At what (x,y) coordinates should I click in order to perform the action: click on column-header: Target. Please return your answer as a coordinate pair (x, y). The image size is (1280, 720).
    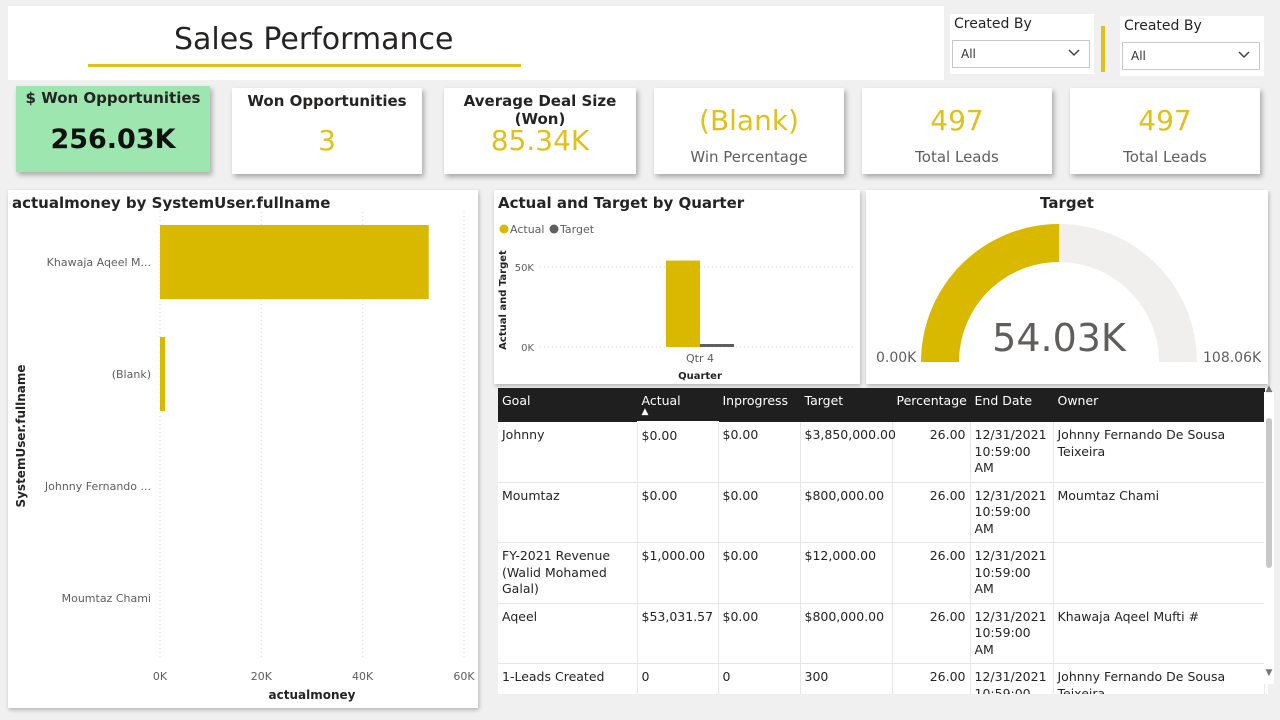
    Looking at the image, I should click on (846, 405).